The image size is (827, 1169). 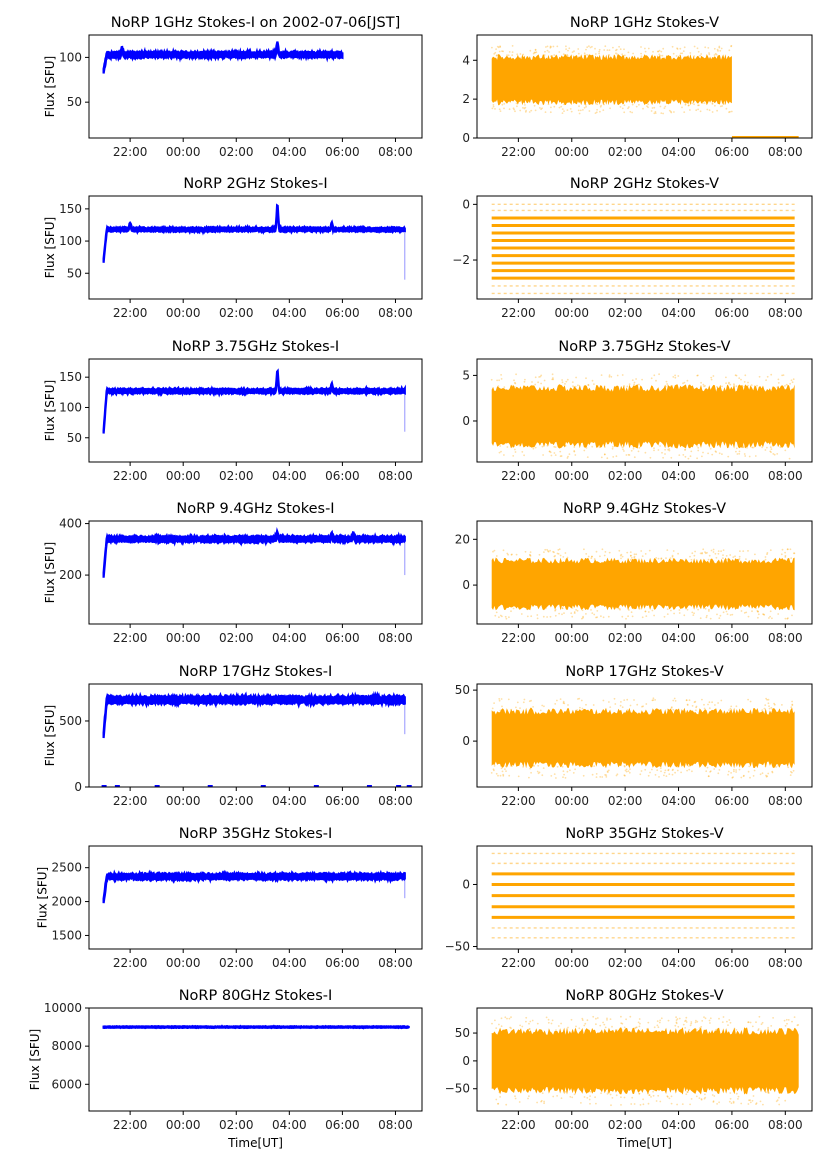 What do you see at coordinates (462, 1033) in the screenshot?
I see `y-tick-label: 50` at bounding box center [462, 1033].